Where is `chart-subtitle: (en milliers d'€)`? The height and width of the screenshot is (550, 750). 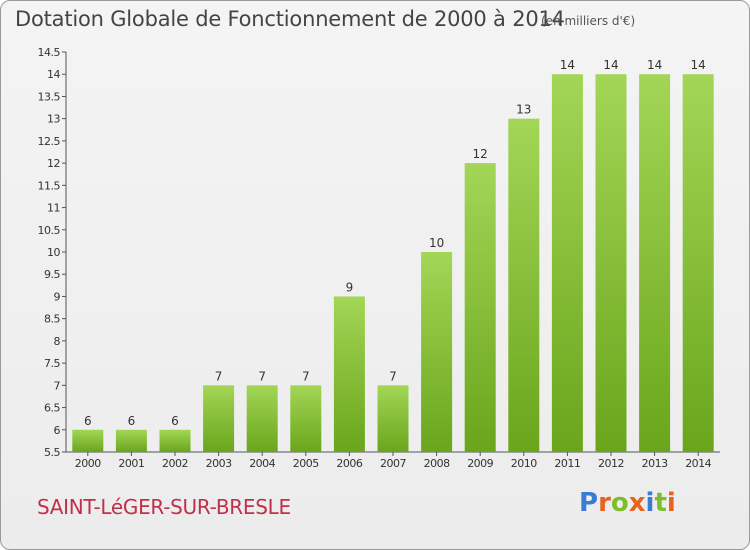
chart-subtitle: (en milliers d'€) is located at coordinates (588, 21).